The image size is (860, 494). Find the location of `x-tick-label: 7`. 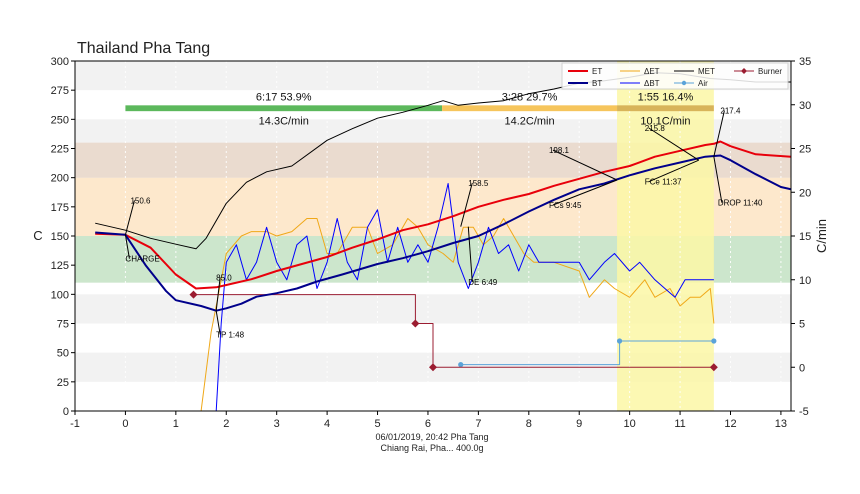

x-tick-label: 7 is located at coordinates (478, 424).